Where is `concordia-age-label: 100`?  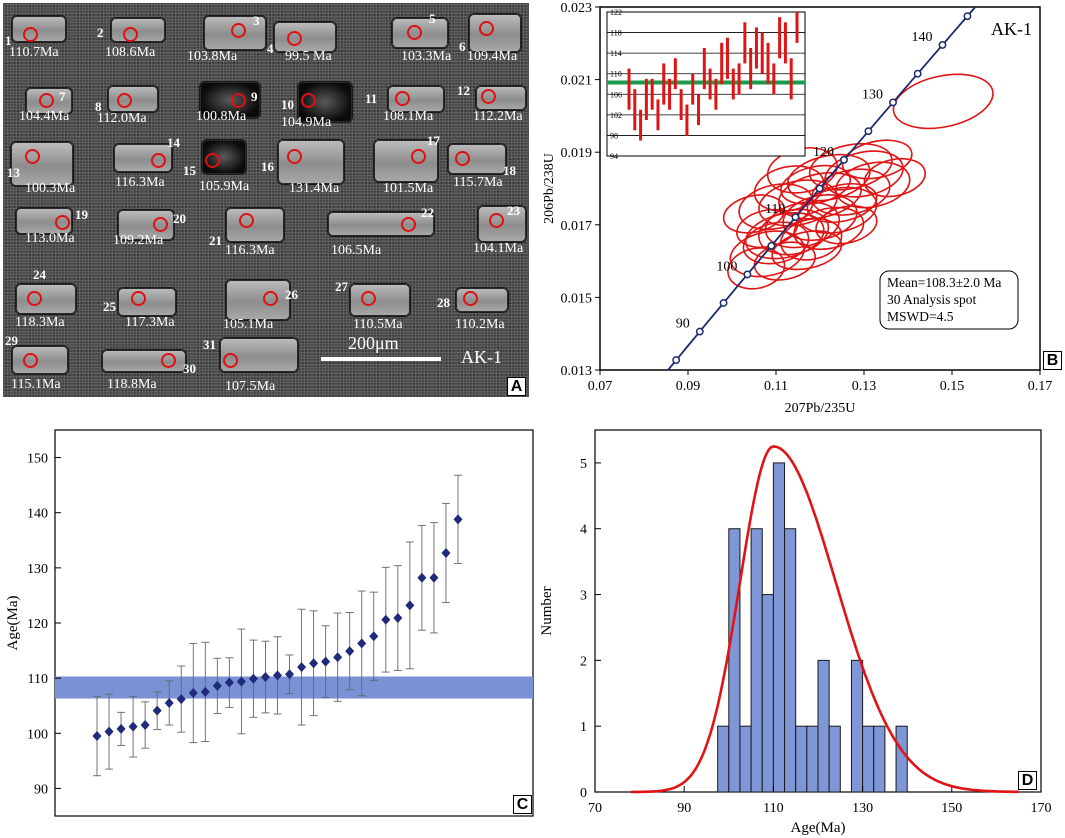
concordia-age-label: 100 is located at coordinates (726, 266).